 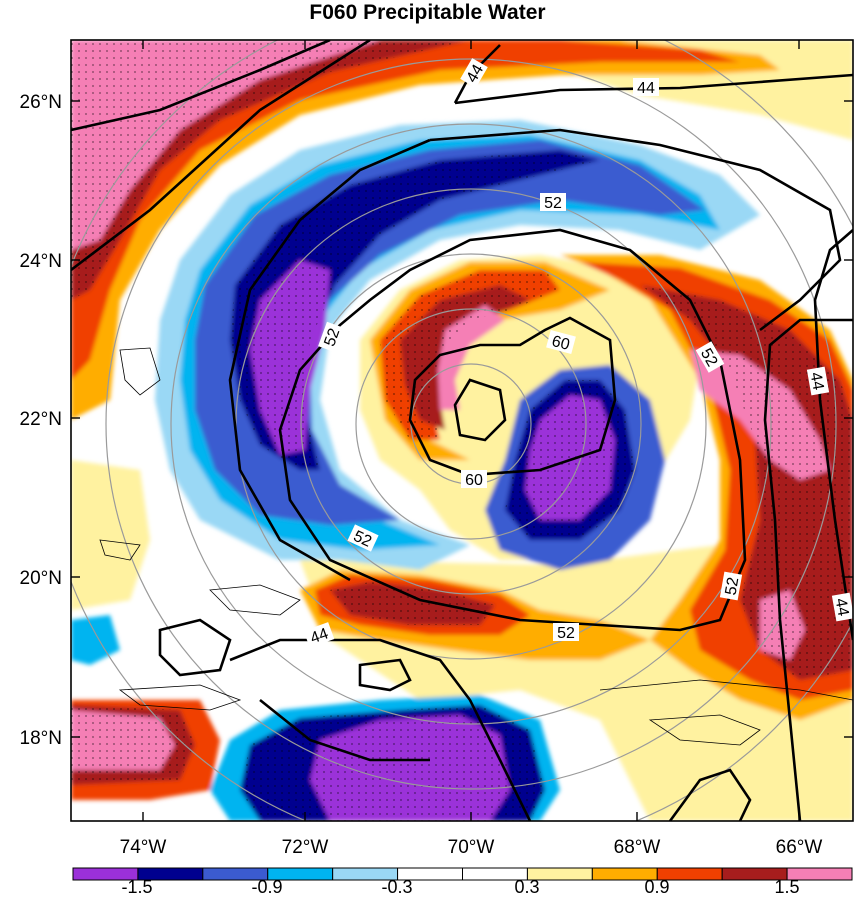 What do you see at coordinates (637, 847) in the screenshot?
I see `lon-label: 68°W` at bounding box center [637, 847].